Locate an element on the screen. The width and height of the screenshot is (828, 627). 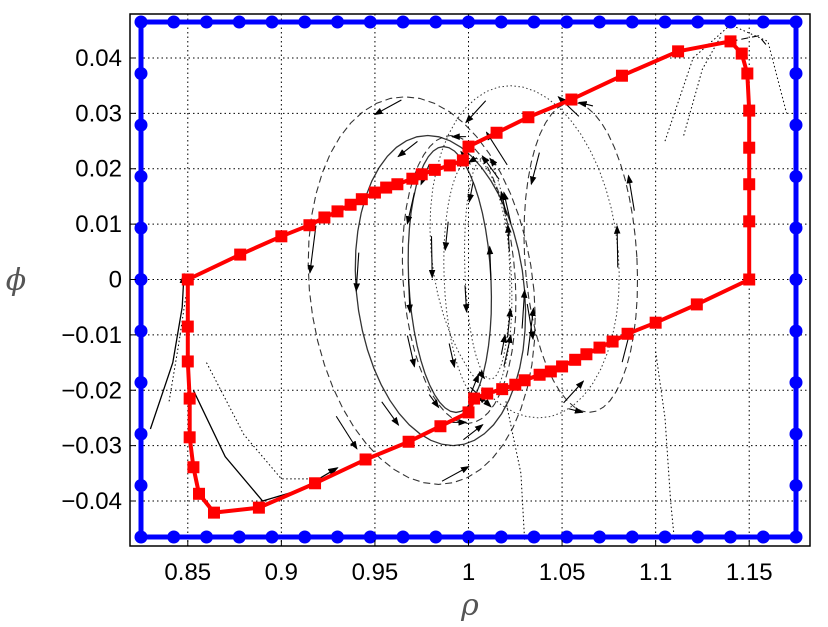
y-tick-label: 0.01 is located at coordinates (98, 224).